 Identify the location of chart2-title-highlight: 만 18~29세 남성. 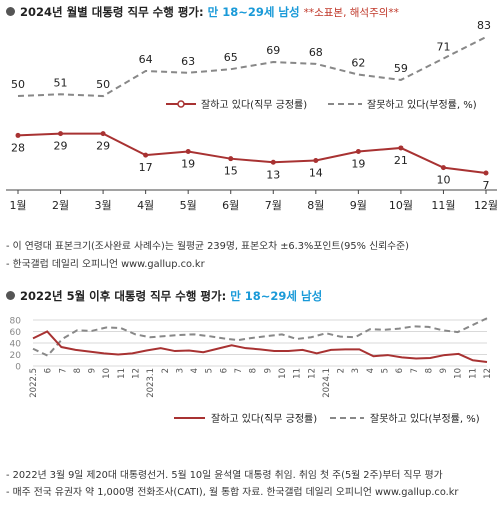
(276, 296).